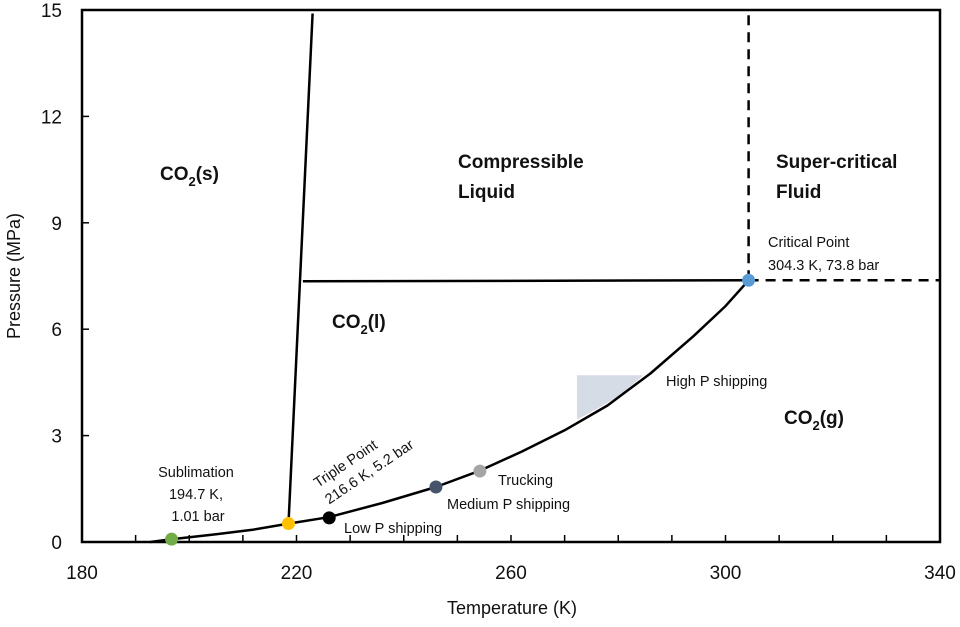 This screenshot has width=960, height=627. Describe the element at coordinates (172, 539) in the screenshot. I see `sublimation-point` at that location.